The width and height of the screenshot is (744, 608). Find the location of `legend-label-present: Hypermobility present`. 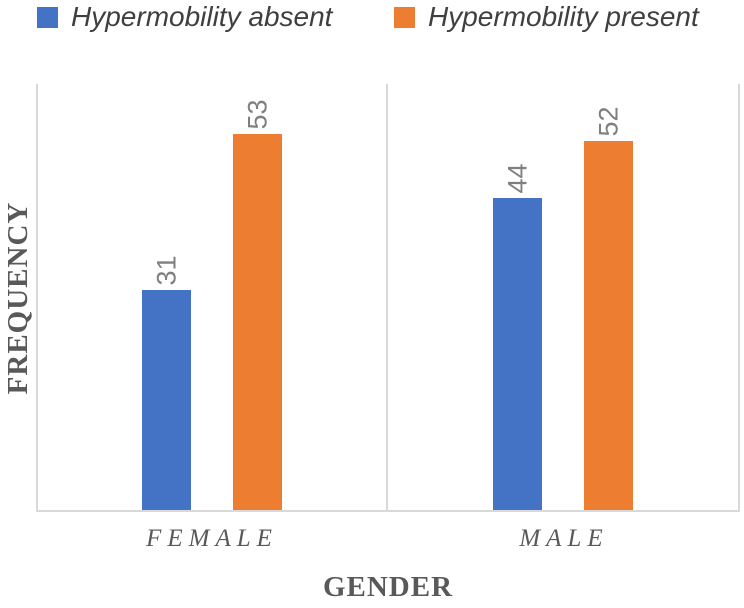

legend-label-present: Hypermobility present is located at coordinates (563, 16).